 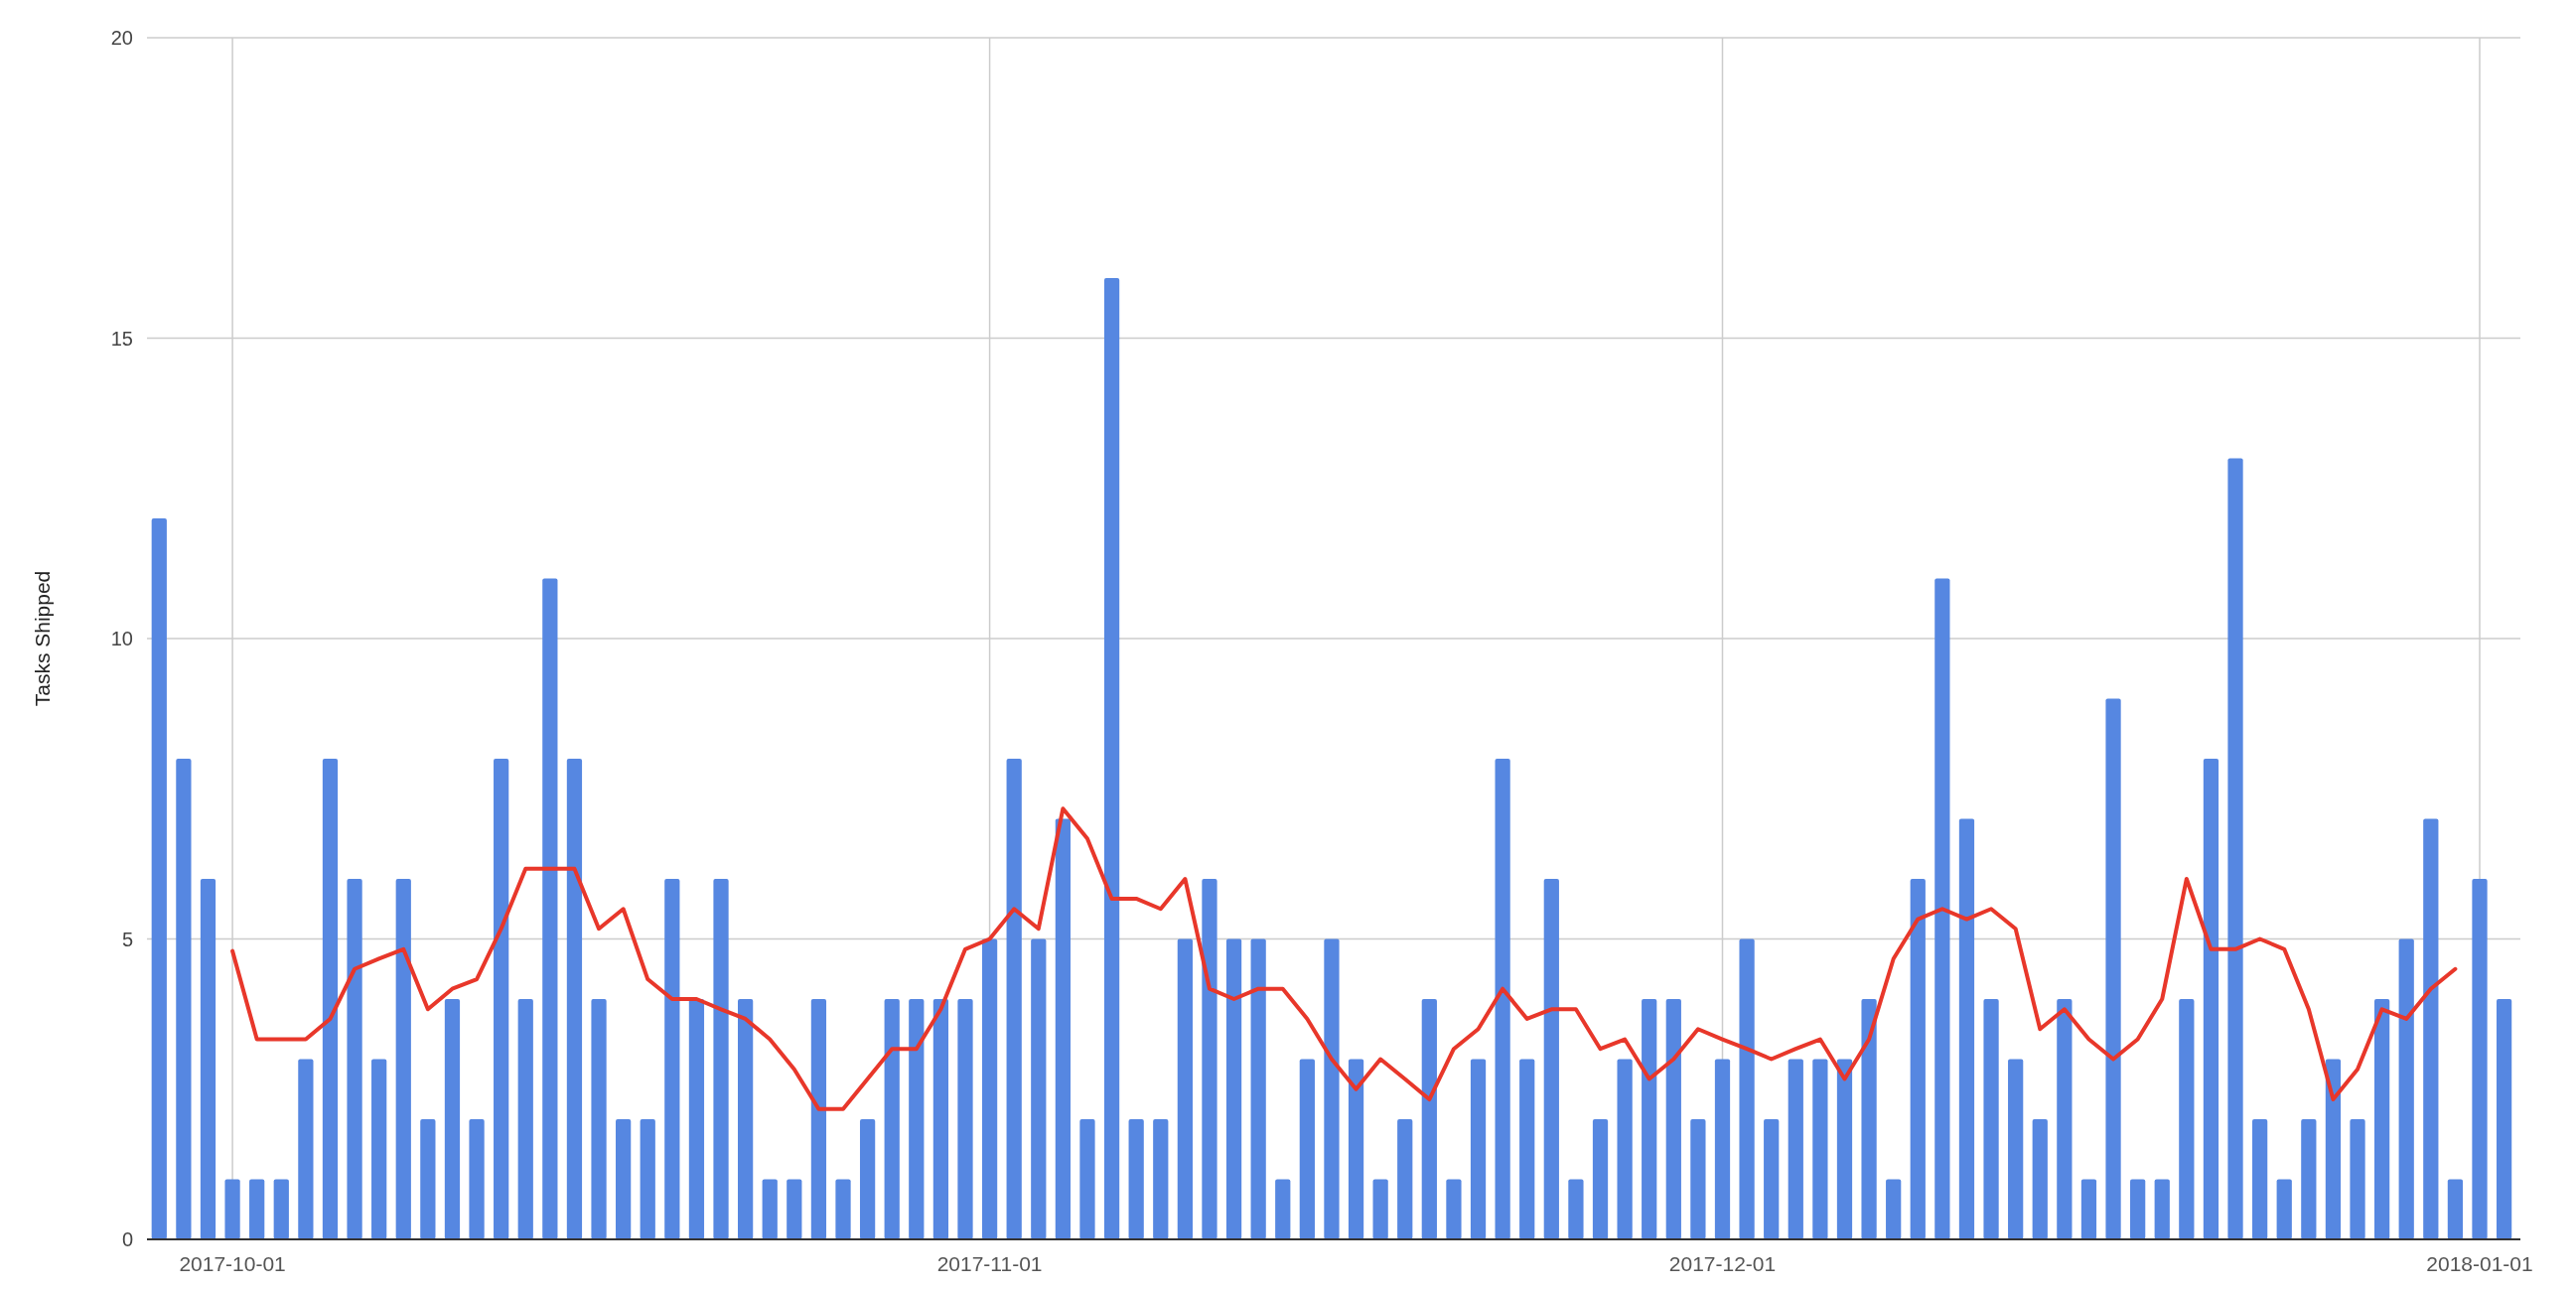 What do you see at coordinates (2479, 1264) in the screenshot?
I see `x-tick-label: 2018-01-01` at bounding box center [2479, 1264].